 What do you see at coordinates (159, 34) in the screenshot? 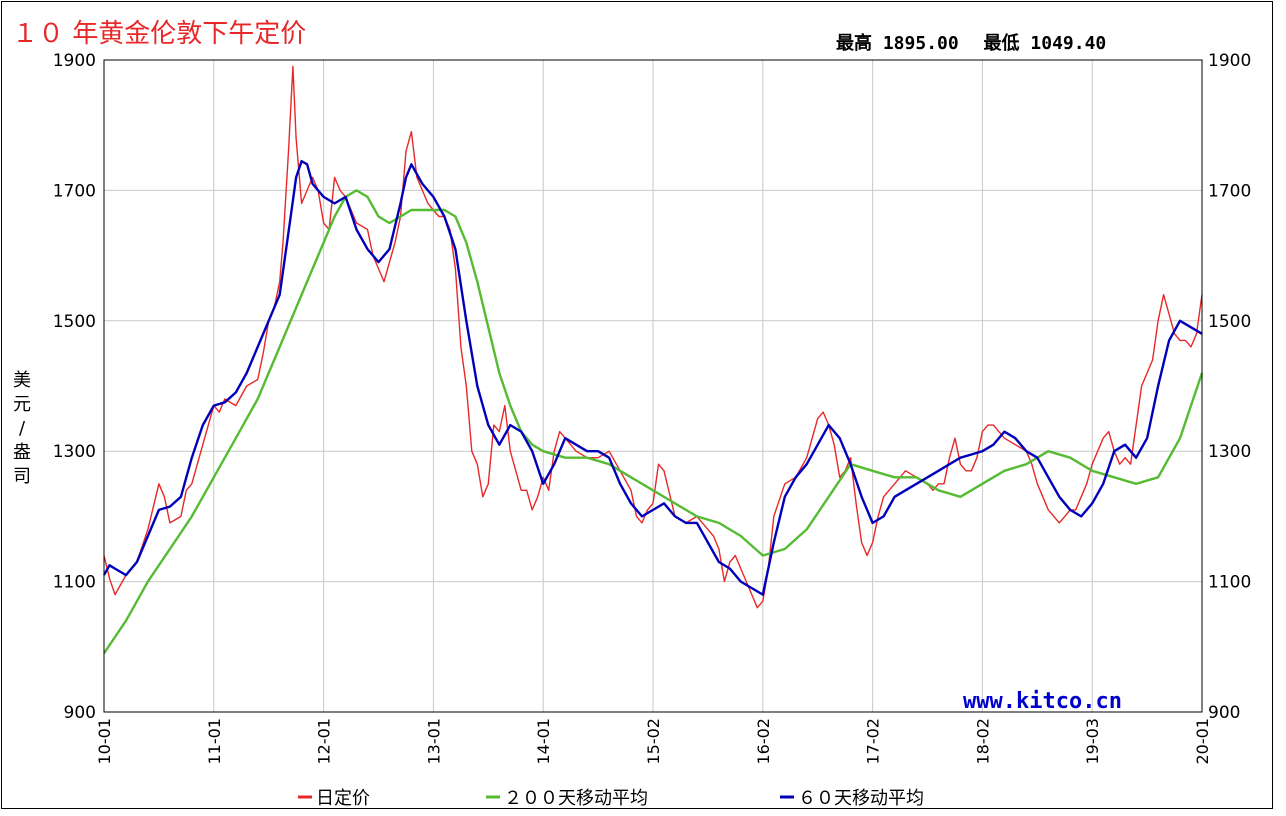
I see `chart-title: １０ 年黄金伦敦下午定价` at bounding box center [159, 34].